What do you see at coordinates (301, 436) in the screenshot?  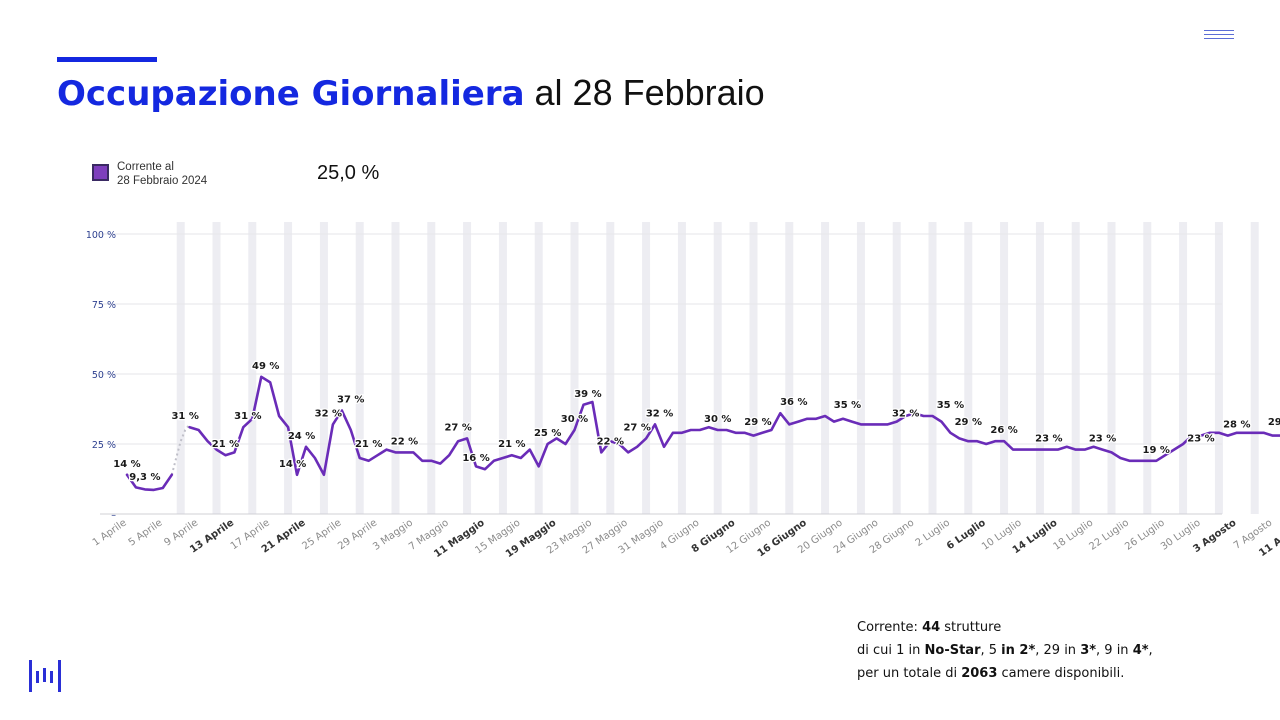 I see `data-label: 24 %` at bounding box center [301, 436].